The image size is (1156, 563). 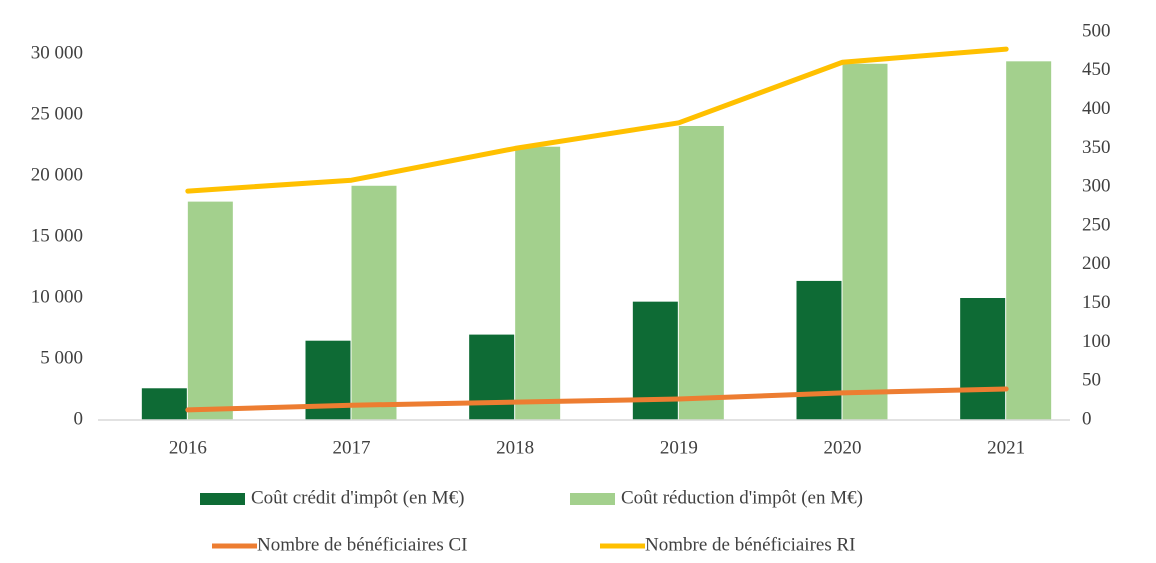 I want to click on y2-tick-label: 500, so click(x=1096, y=30).